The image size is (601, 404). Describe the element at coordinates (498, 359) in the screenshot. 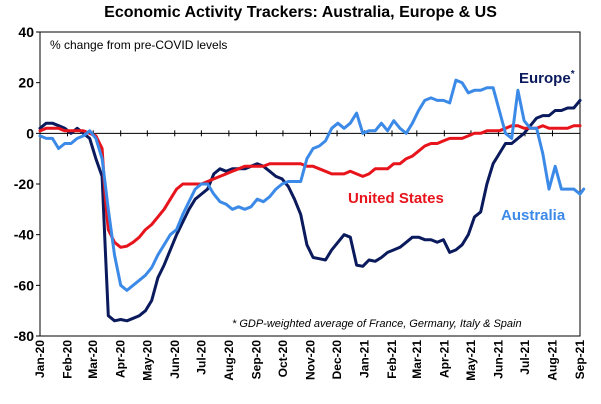

I see `x-tick-label: Jun-21` at that location.